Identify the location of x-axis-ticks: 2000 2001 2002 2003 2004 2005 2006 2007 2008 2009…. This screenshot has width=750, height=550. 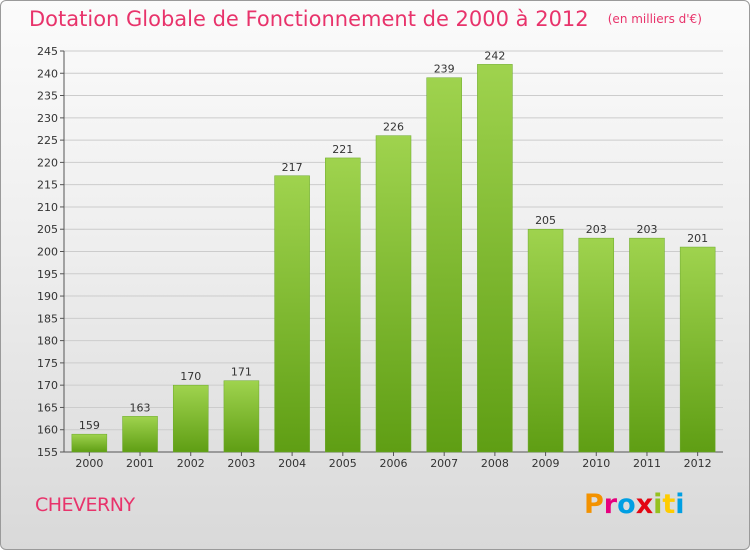
(393, 461).